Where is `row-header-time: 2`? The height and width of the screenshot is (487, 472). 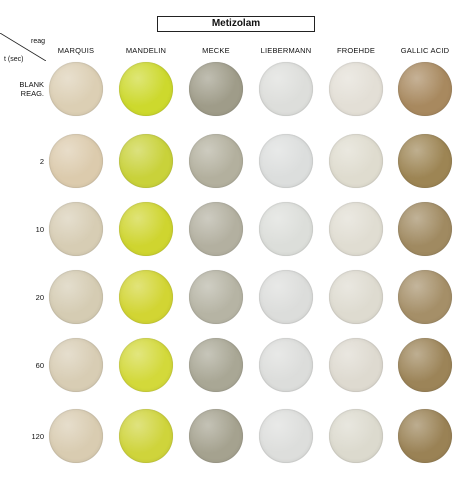 row-header-time: 2 is located at coordinates (41, 161).